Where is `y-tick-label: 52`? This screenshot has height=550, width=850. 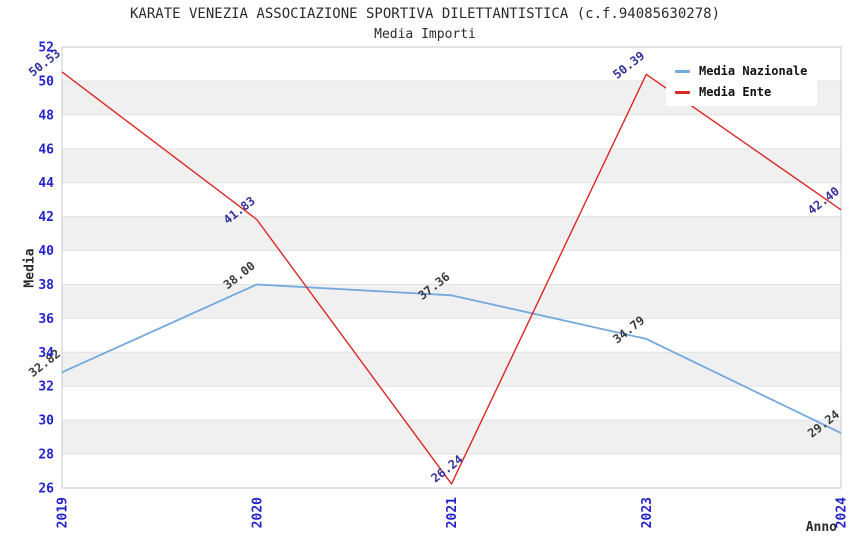 y-tick-label: 52 is located at coordinates (46, 48).